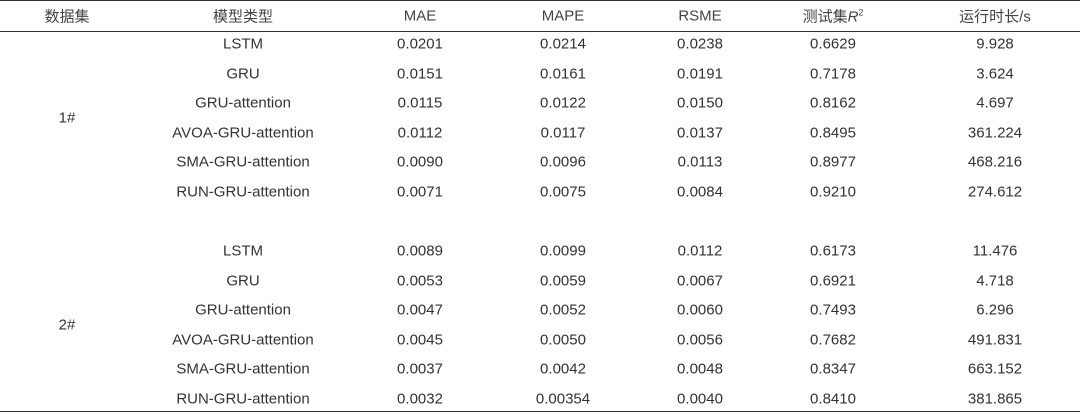  Describe the element at coordinates (995, 103) in the screenshot. I see `time-value: 4.697` at that location.